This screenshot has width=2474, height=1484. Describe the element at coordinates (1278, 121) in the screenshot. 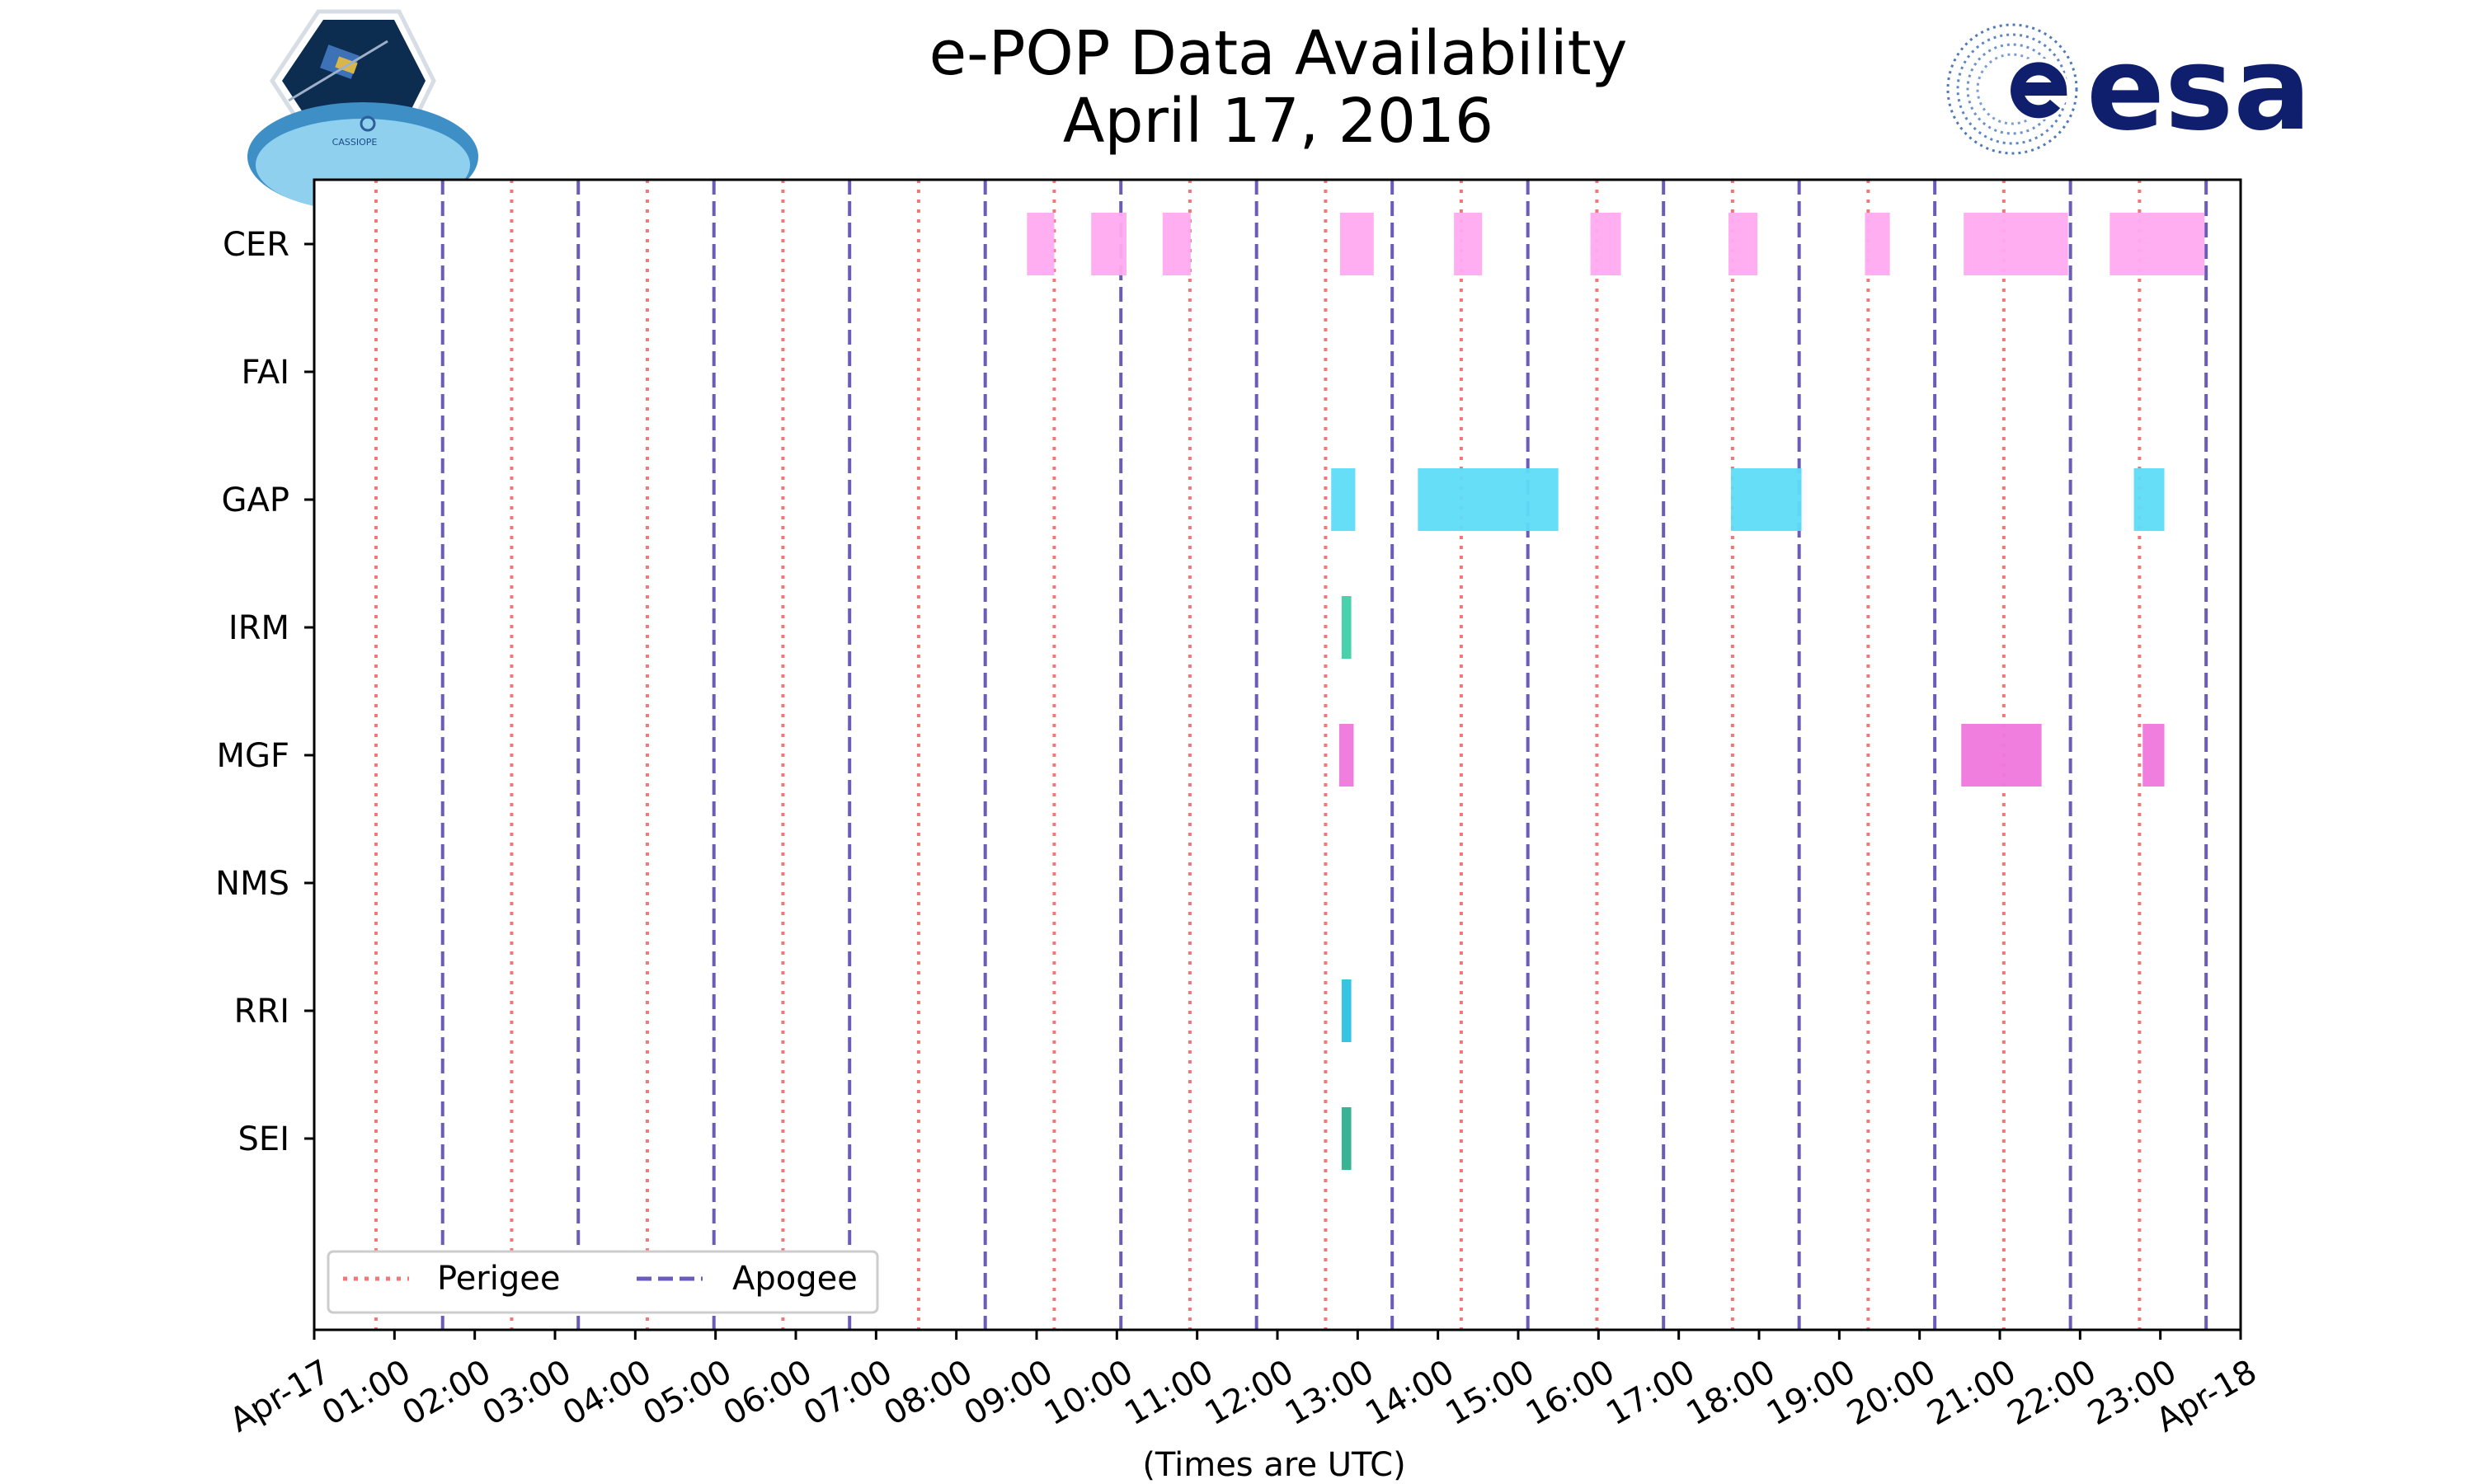

I see `chart-subtitle: April 17, 2016` at that location.